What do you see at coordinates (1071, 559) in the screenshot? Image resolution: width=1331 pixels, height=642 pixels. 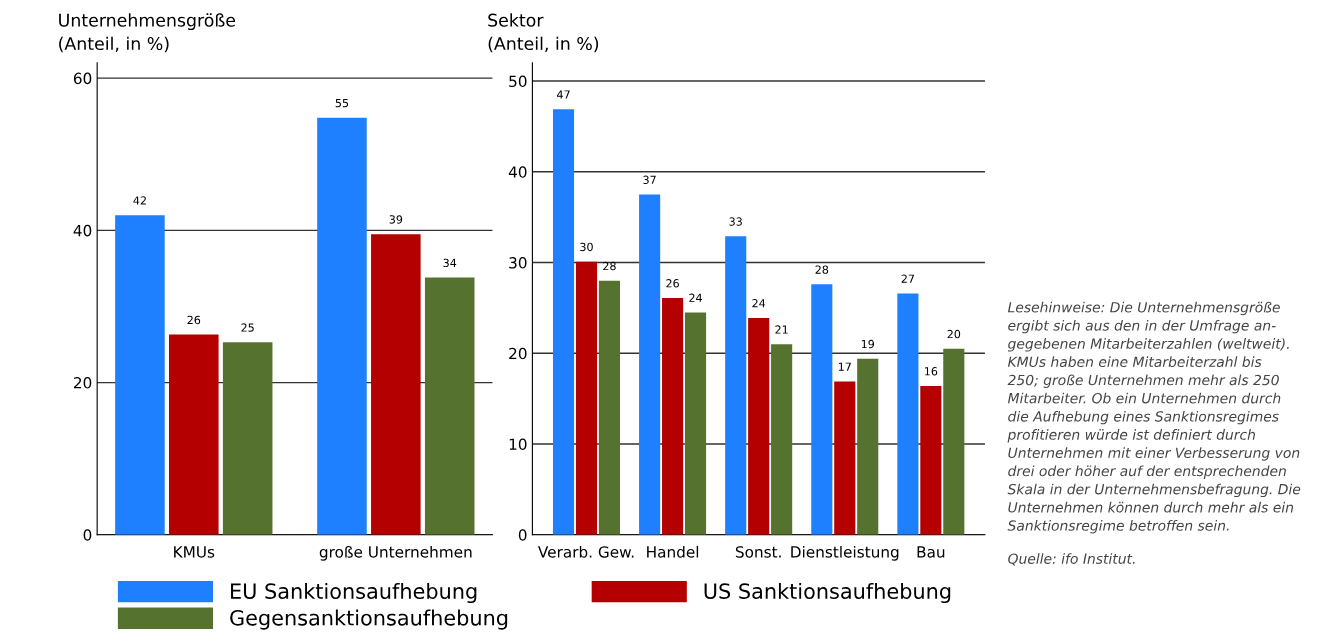 I see `source-note: Quelle: ifo Institut.` at bounding box center [1071, 559].